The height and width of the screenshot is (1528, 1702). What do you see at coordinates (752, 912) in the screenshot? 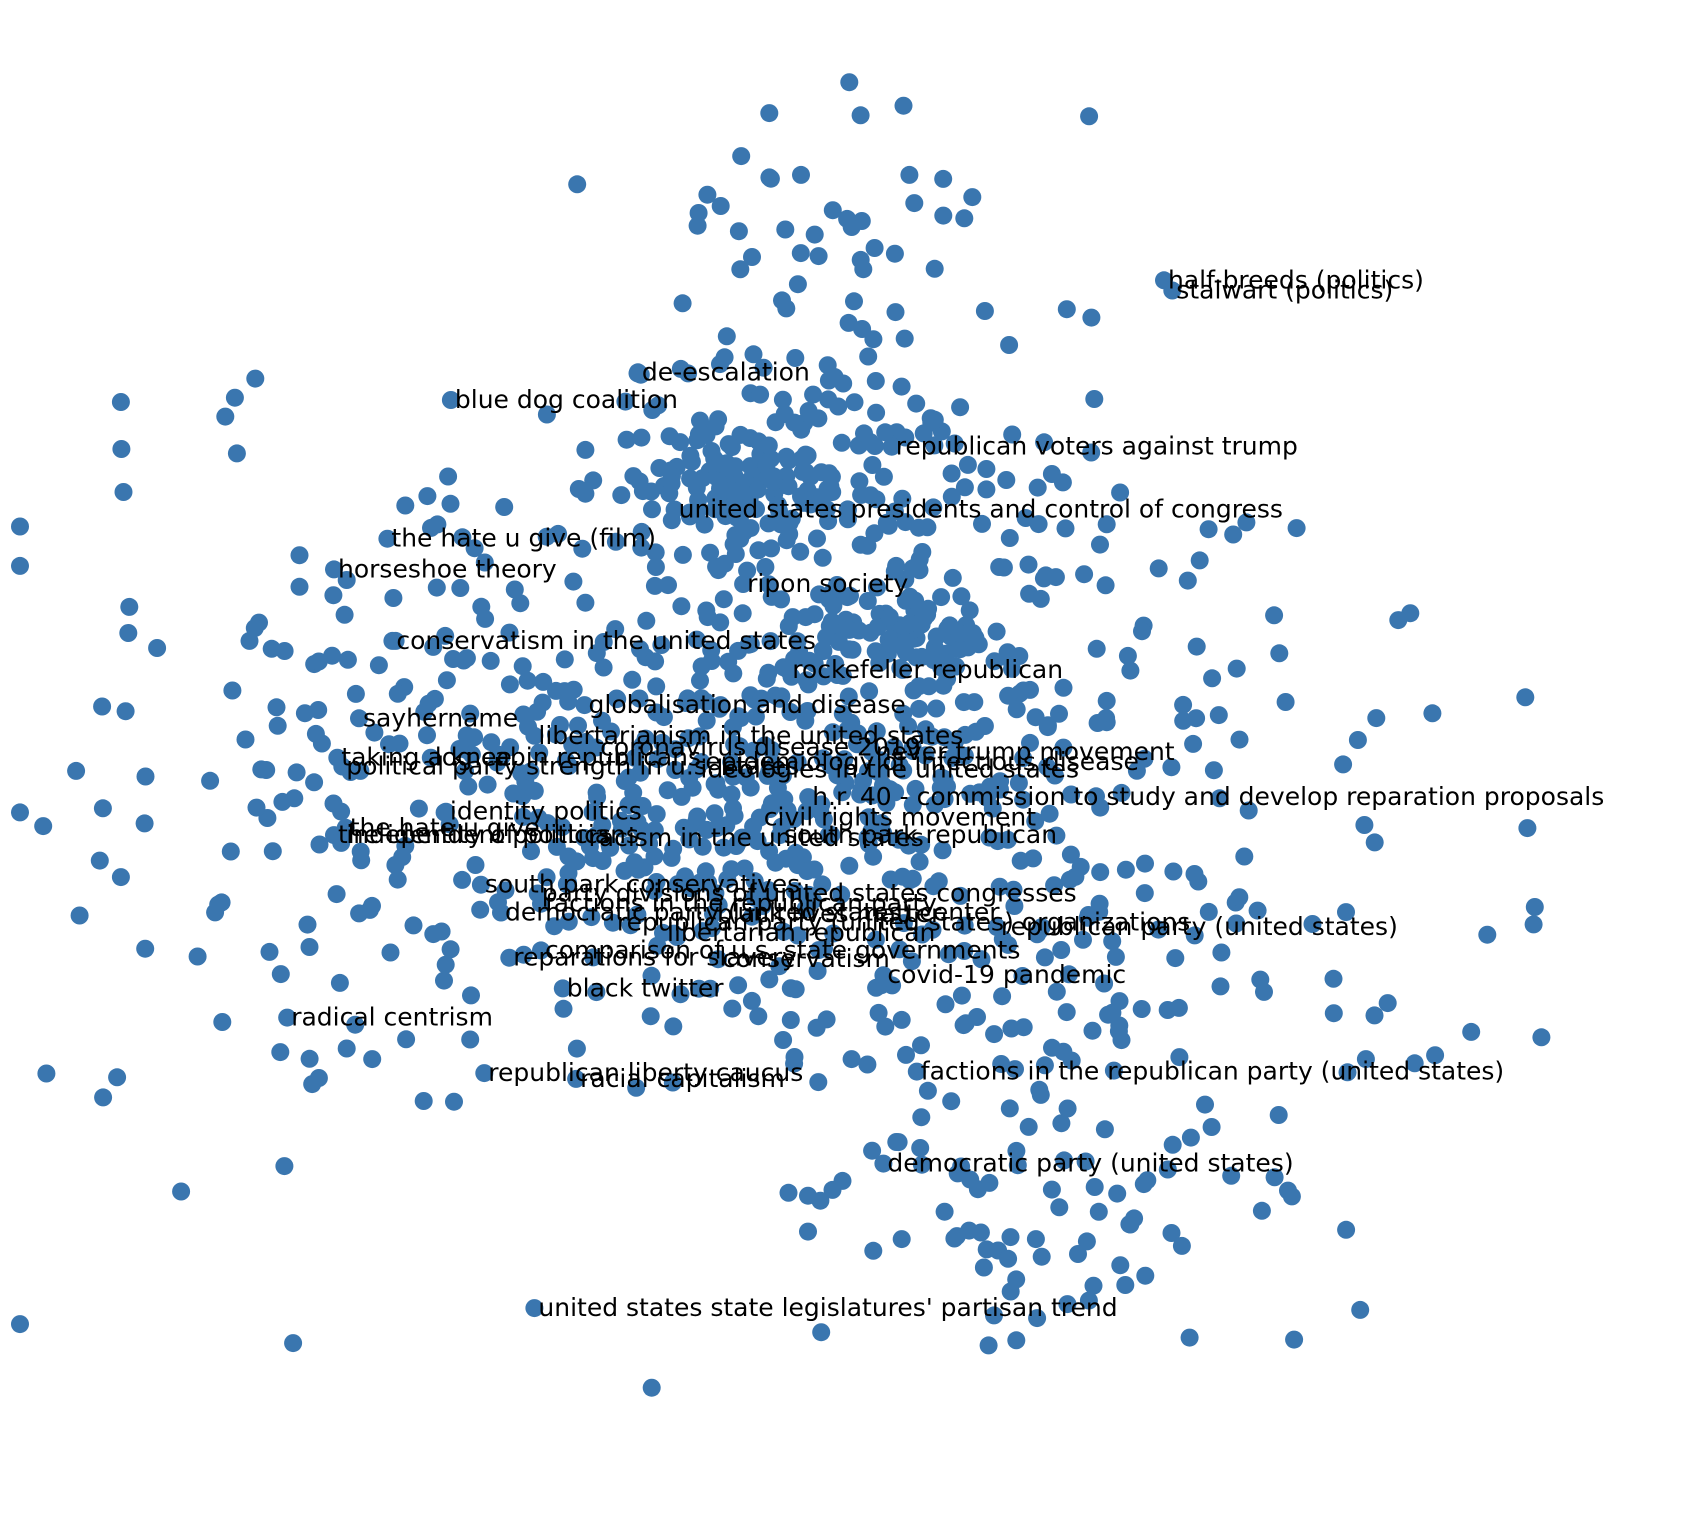
I see `point-label: democratic party (united states) center` at bounding box center [752, 912].